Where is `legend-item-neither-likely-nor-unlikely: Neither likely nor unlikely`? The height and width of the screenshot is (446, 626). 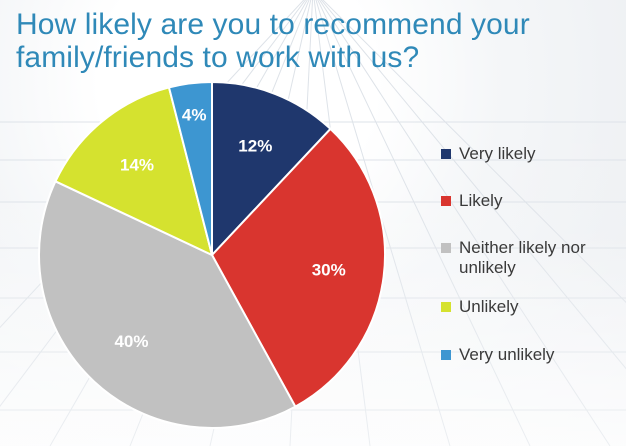
legend-item-neither-likely-nor-unlikely: Neither likely nor unlikely is located at coordinates (522, 258).